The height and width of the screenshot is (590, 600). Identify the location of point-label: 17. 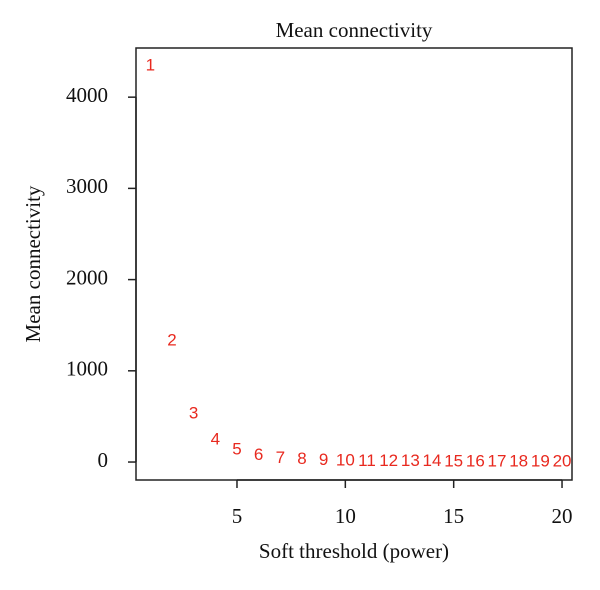
(497, 460).